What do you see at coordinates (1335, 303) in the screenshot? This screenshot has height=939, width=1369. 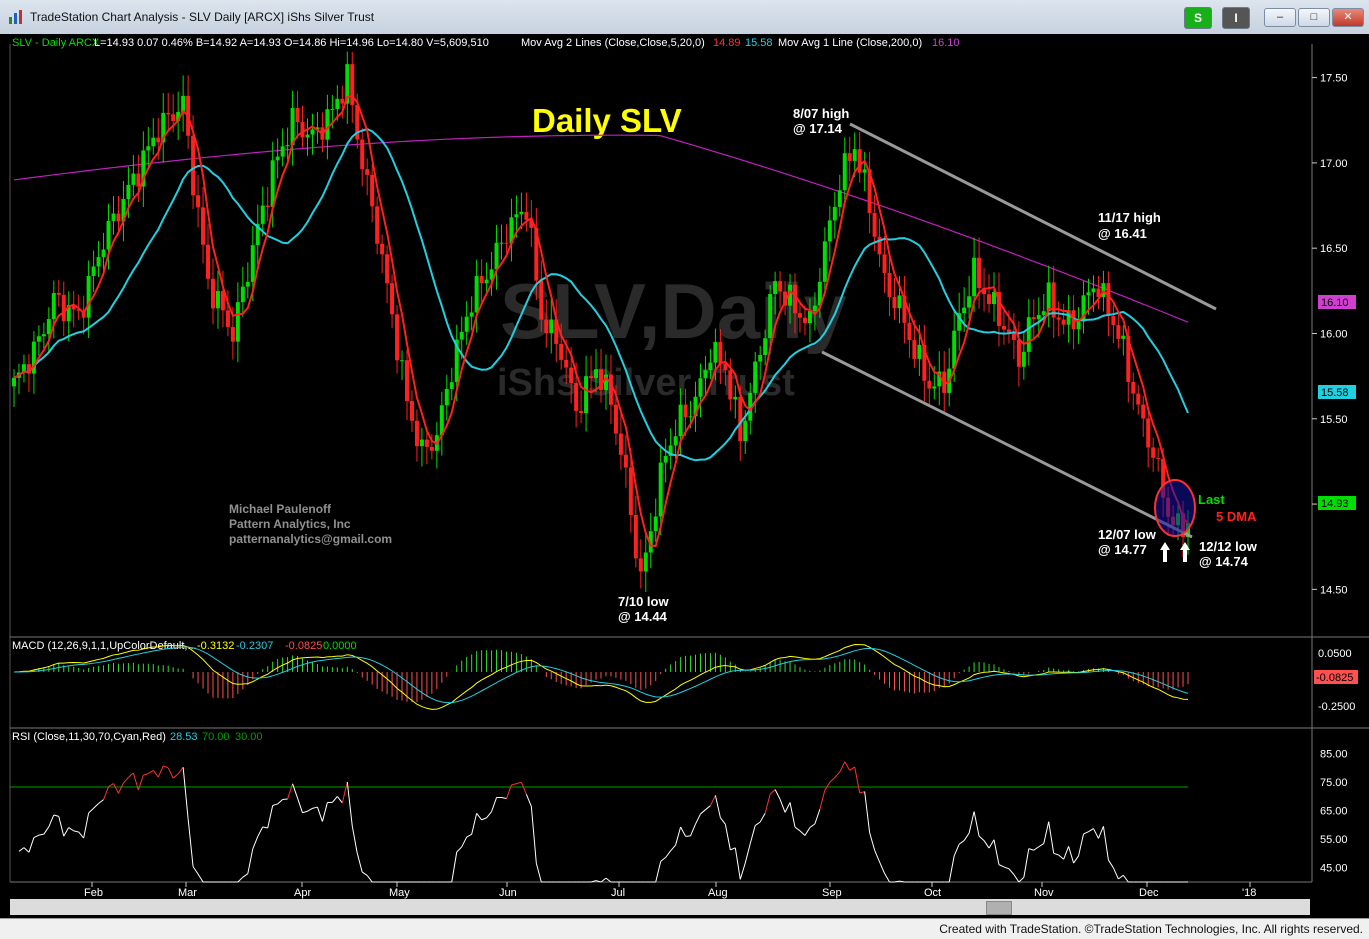 I see `badge-ma200-text: 16.10` at bounding box center [1335, 303].